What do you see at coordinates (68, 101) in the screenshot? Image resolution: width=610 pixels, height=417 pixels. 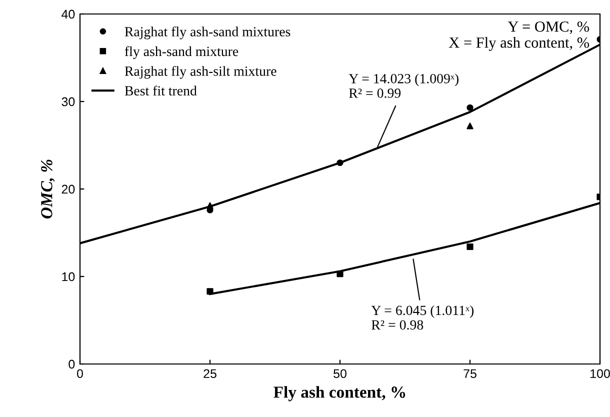 I see `y-tick-label: 30` at bounding box center [68, 101].